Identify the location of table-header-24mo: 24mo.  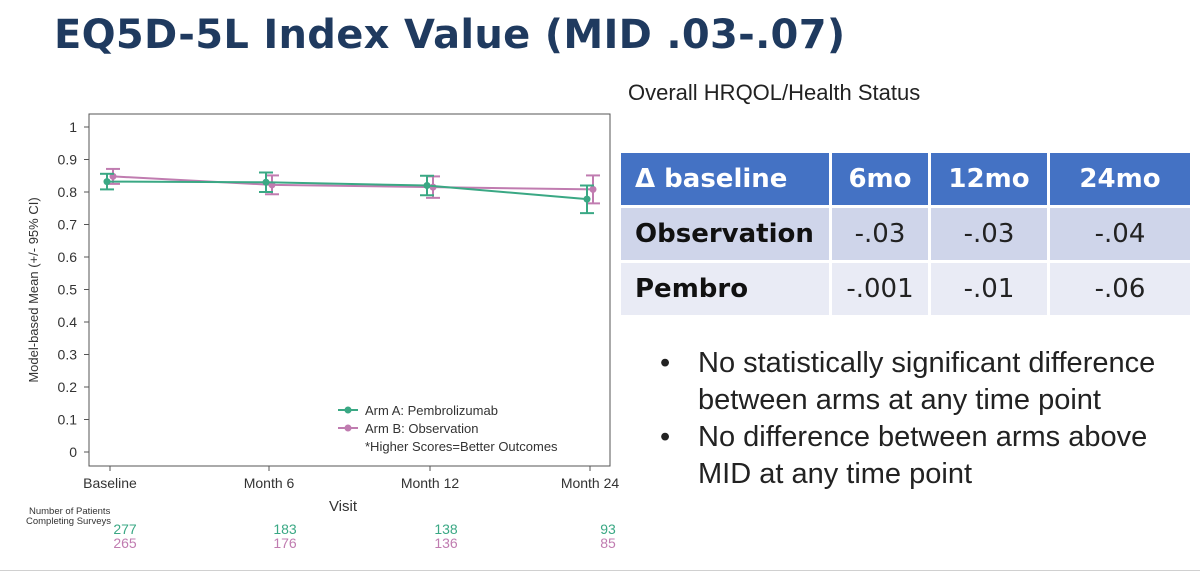
(1120, 179).